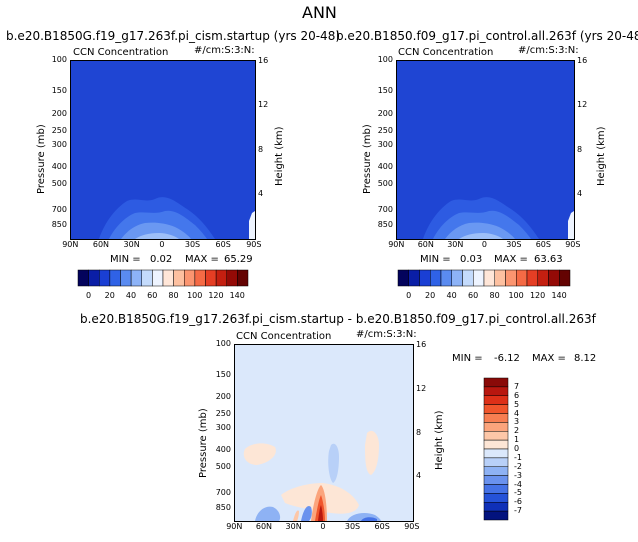 The image size is (638, 542). Describe the element at coordinates (324, 433) in the screenshot. I see `diff-contour-field` at that location.